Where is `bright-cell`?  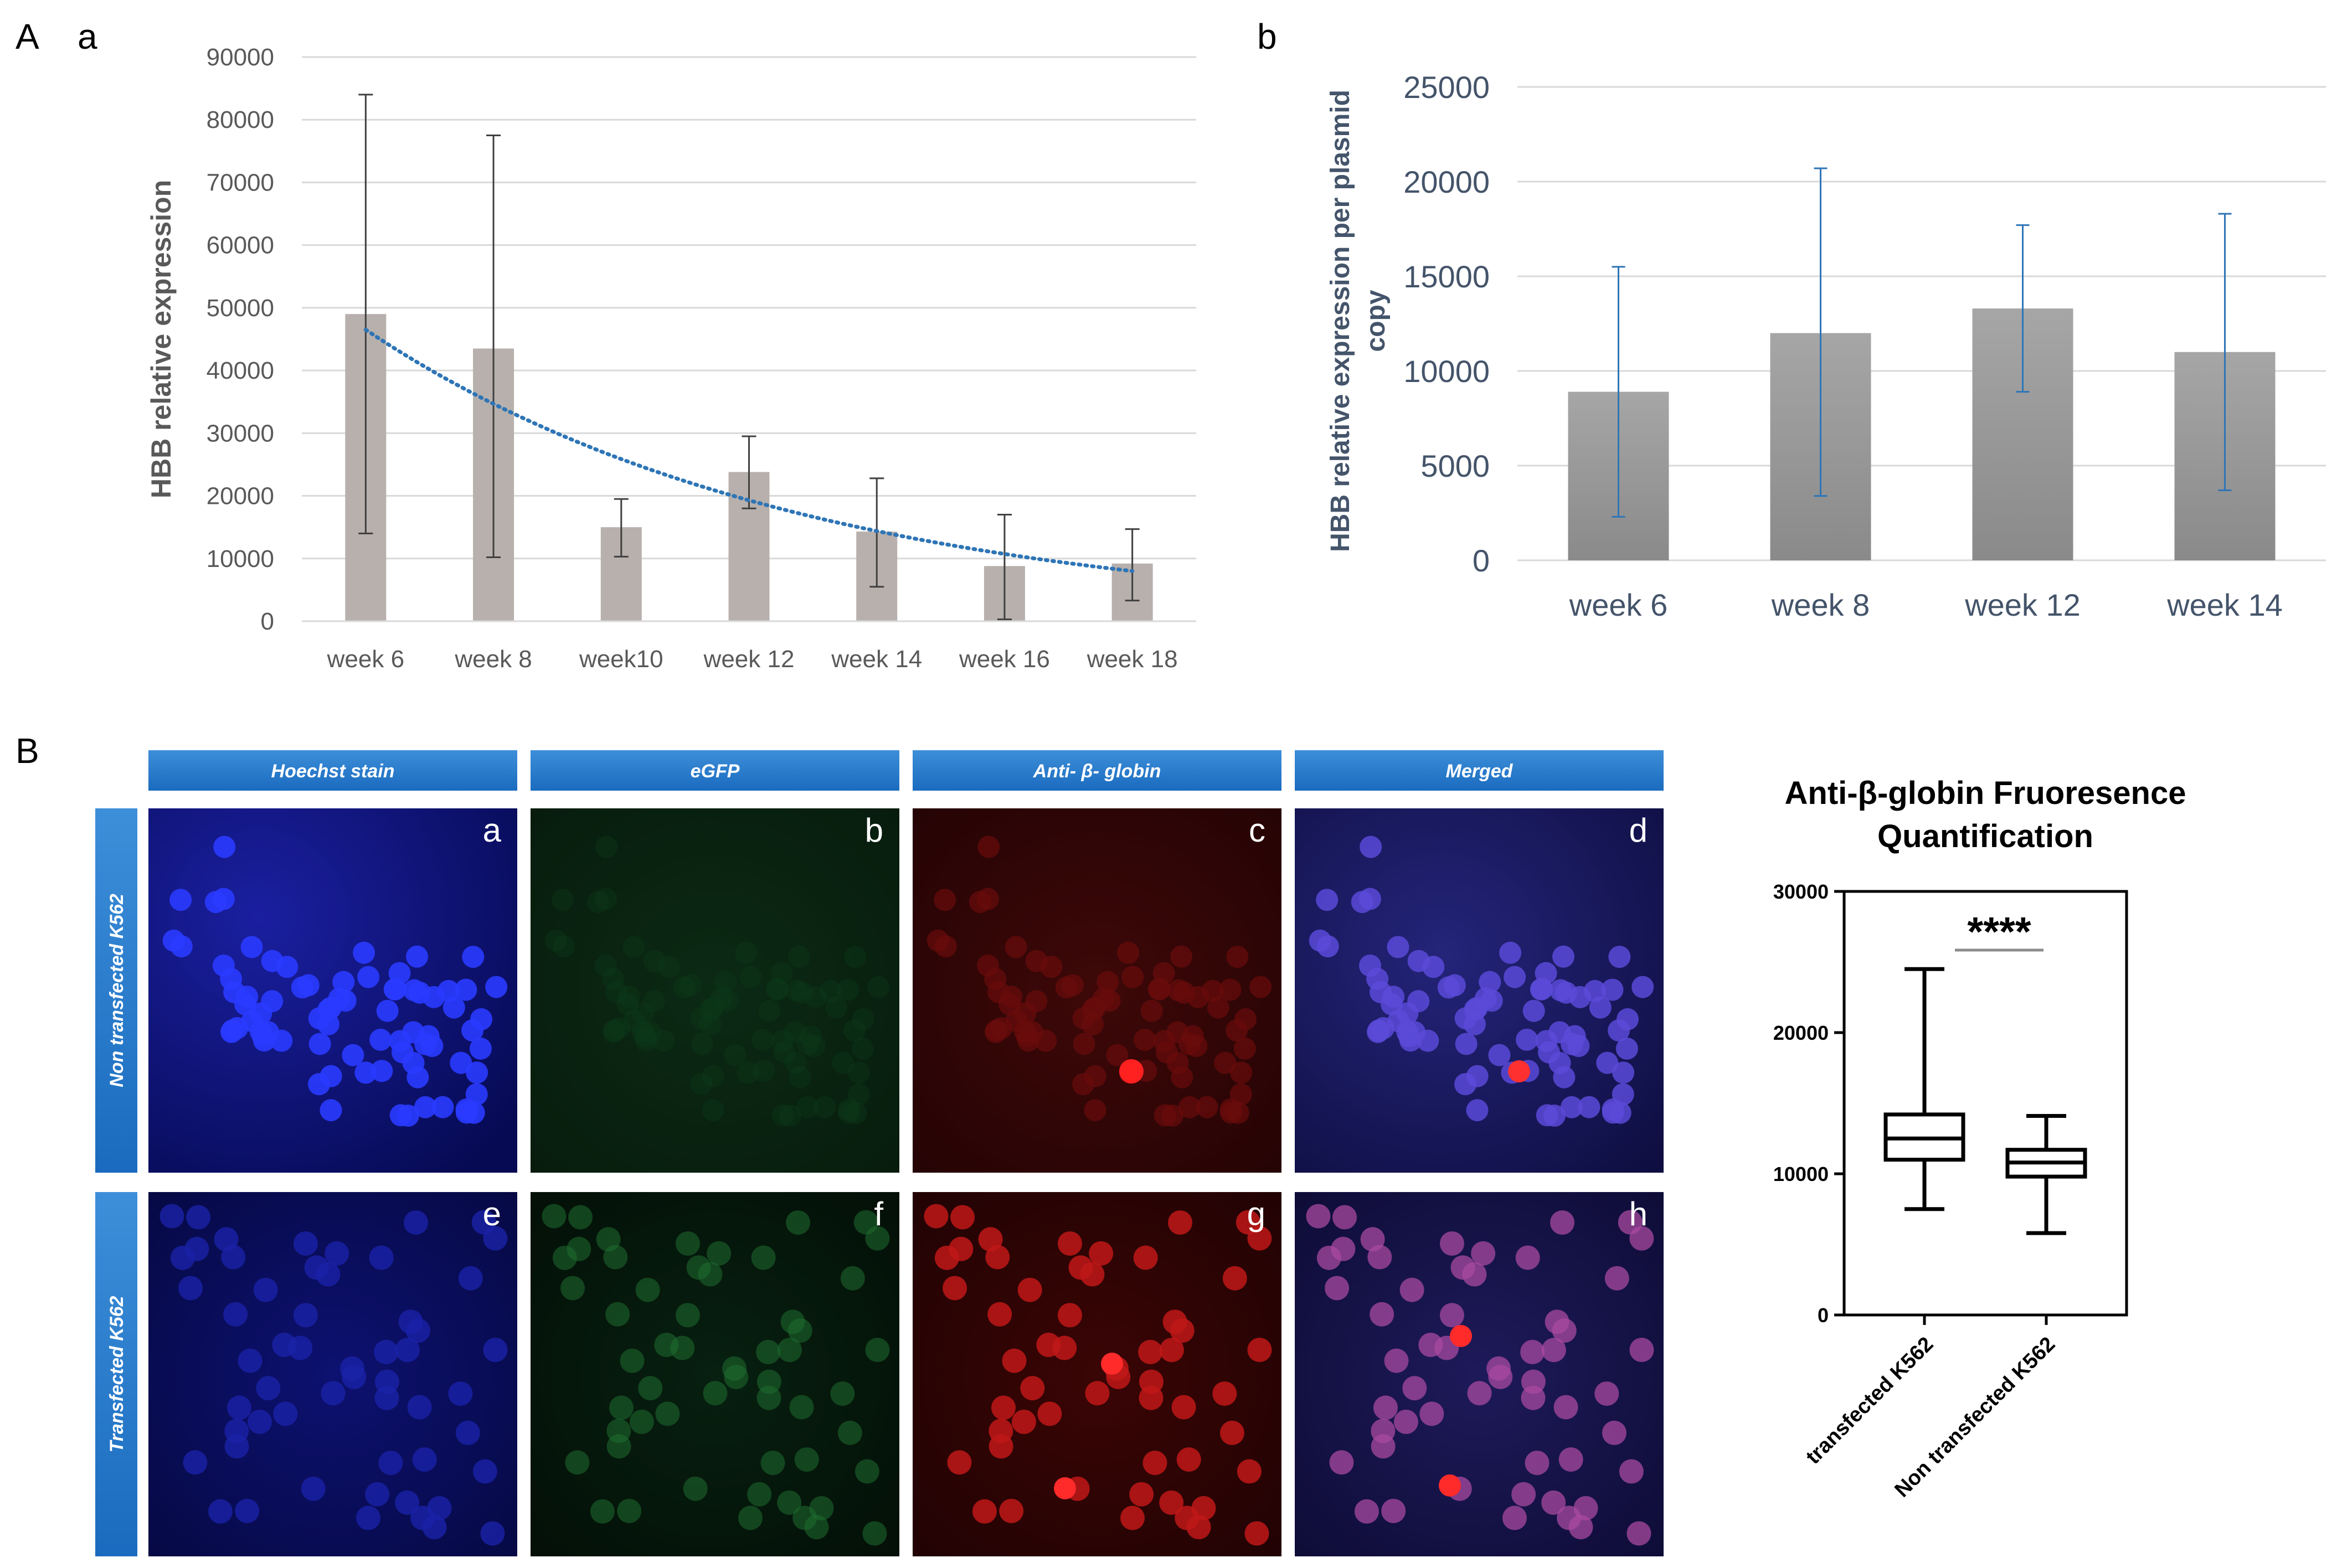 bright-cell is located at coordinates (1131, 1071).